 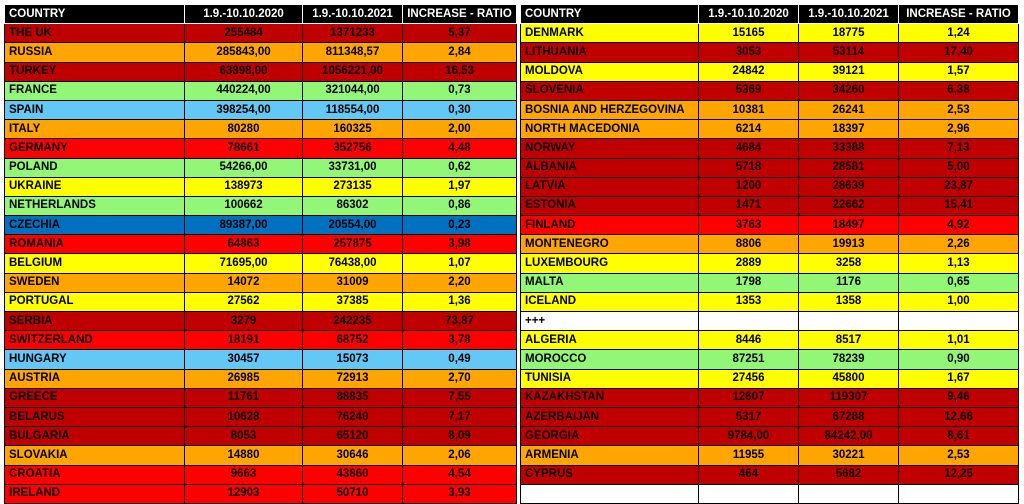 I want to click on ratio-cell: 4,54, so click(x=459, y=474).